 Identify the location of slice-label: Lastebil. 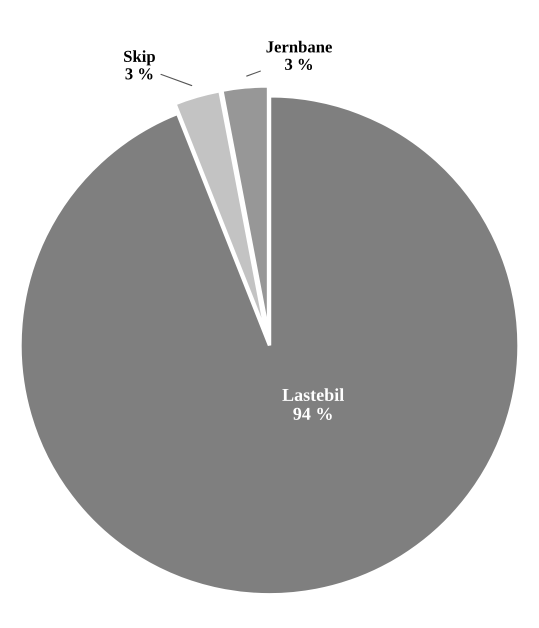
(313, 395).